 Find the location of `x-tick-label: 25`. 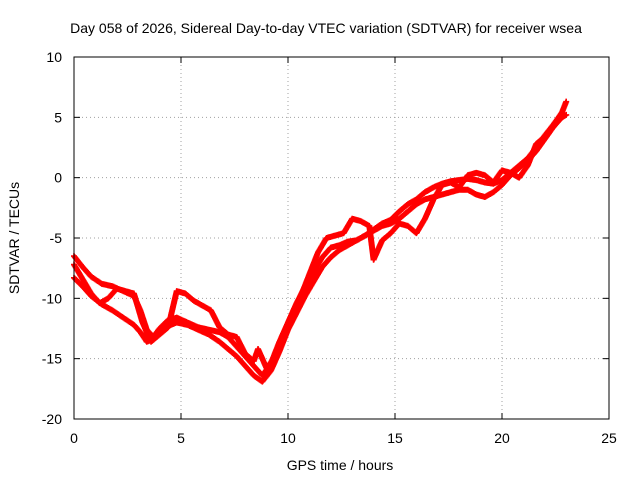

x-tick-label: 25 is located at coordinates (609, 438).